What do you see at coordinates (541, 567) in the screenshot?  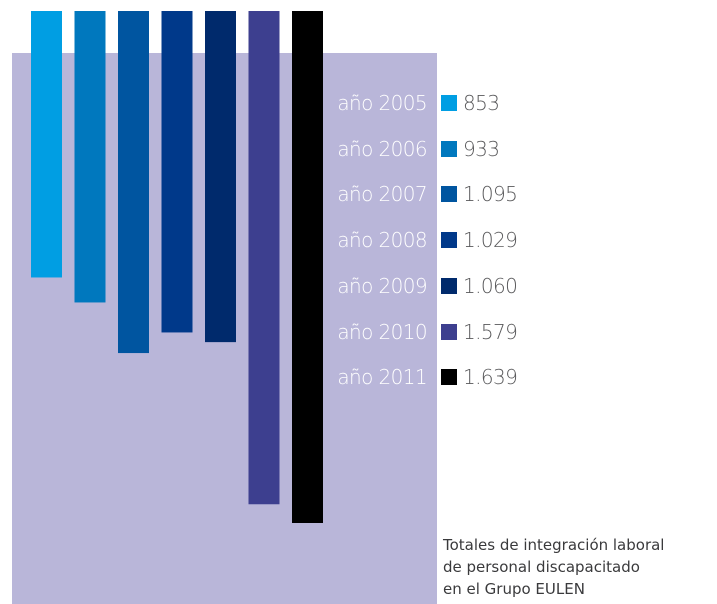 I see `caption-line-2: de personal discapacitado` at bounding box center [541, 567].